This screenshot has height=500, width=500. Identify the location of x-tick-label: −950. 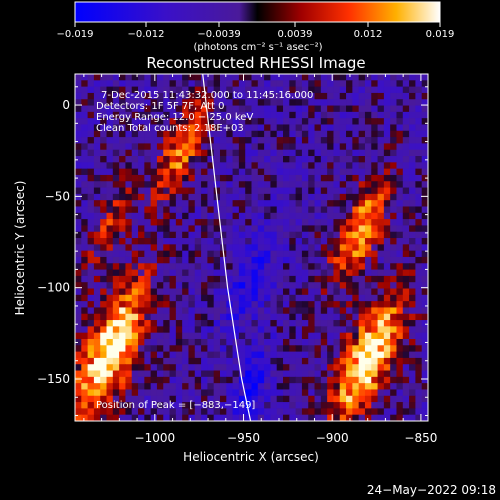
(243, 438).